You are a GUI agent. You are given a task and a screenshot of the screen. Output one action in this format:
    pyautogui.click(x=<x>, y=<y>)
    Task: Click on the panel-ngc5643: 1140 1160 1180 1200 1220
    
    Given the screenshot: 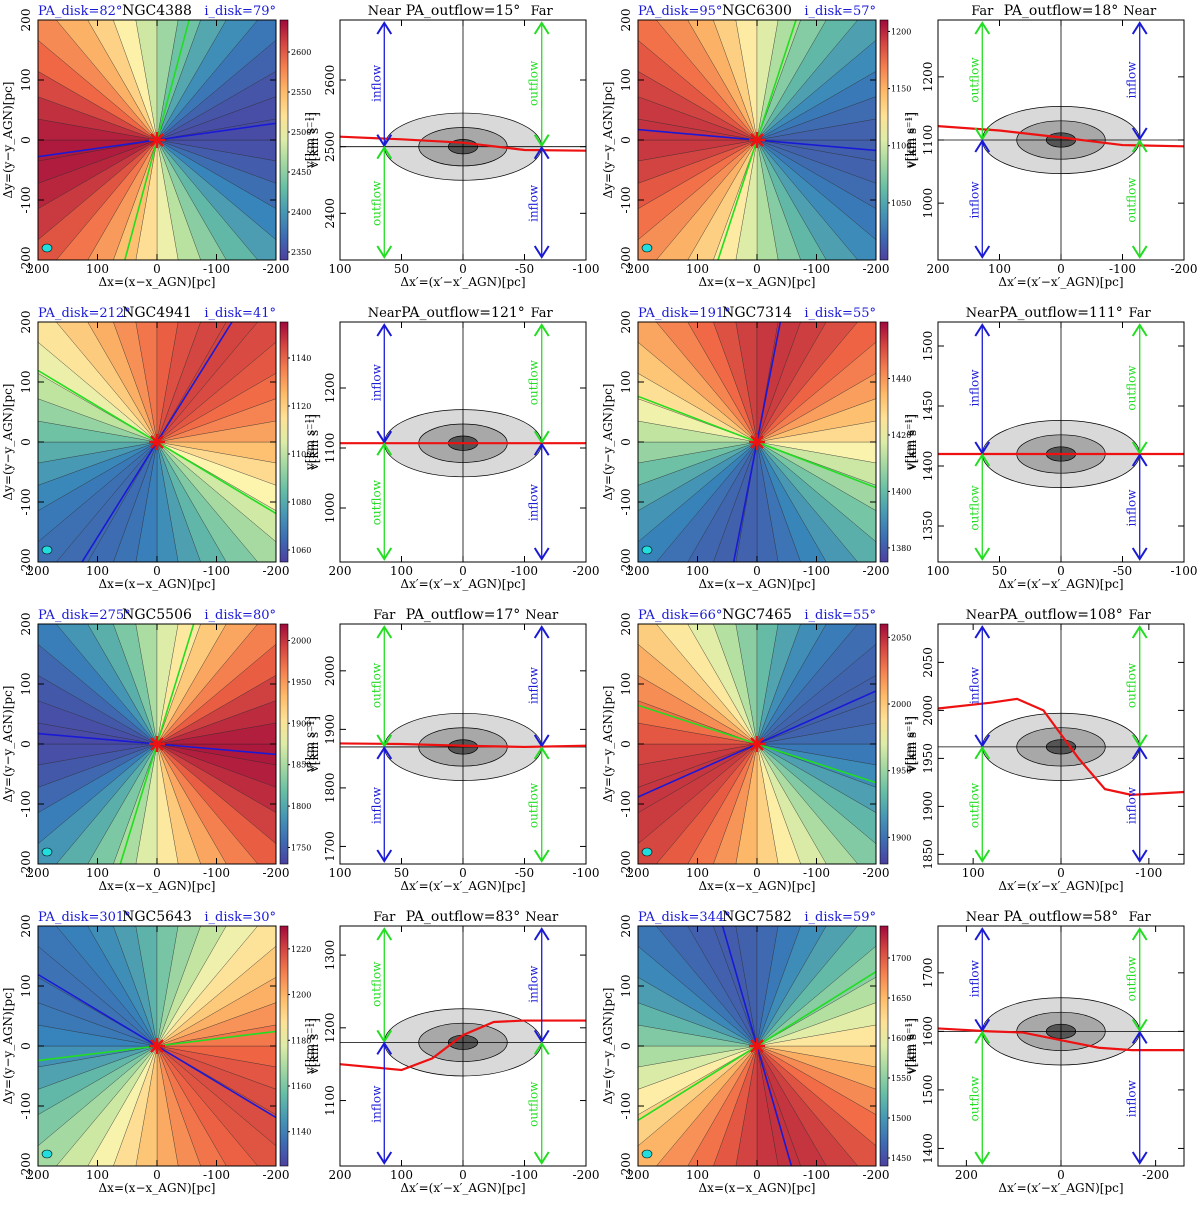 What is the action you would take?
    pyautogui.click(x=312, y=1046)
    